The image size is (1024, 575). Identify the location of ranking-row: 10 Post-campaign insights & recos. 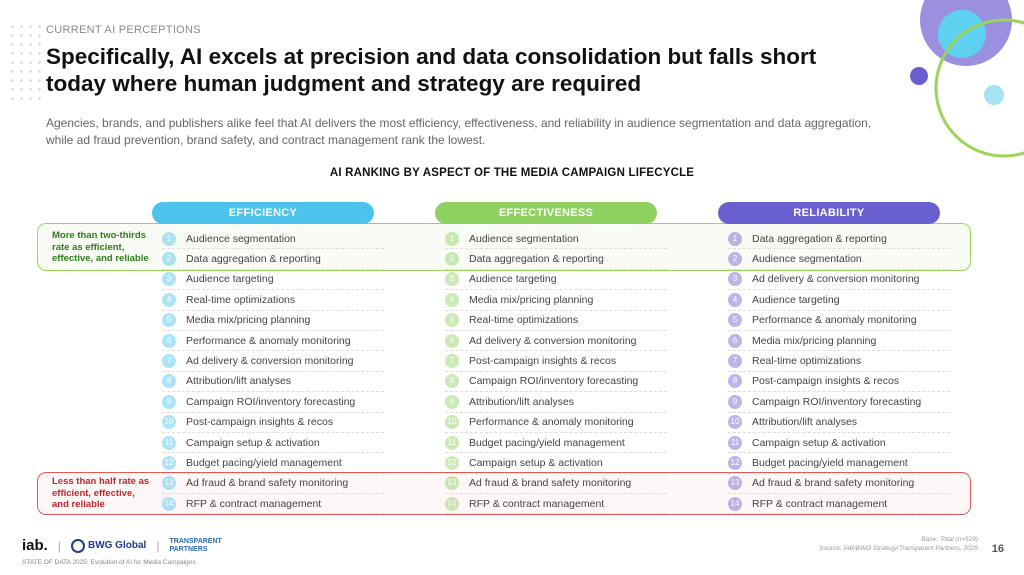
(273, 423).